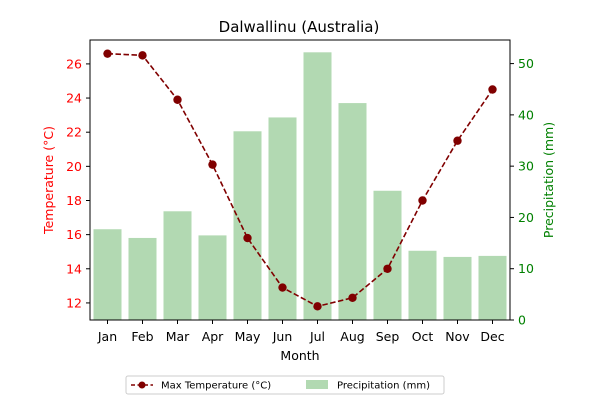  Describe the element at coordinates (212, 164) in the screenshot. I see `point-apr` at that location.